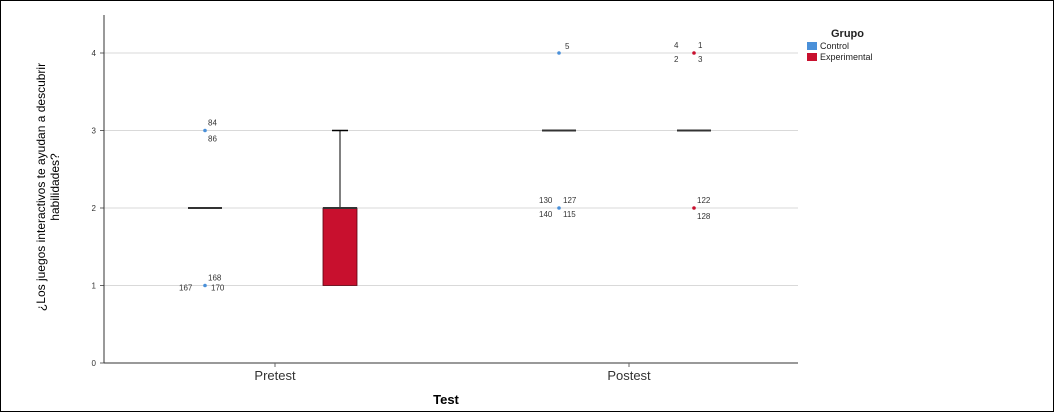 The height and width of the screenshot is (416, 1054). What do you see at coordinates (834, 46) in the screenshot?
I see `legend-label-control: Control` at bounding box center [834, 46].